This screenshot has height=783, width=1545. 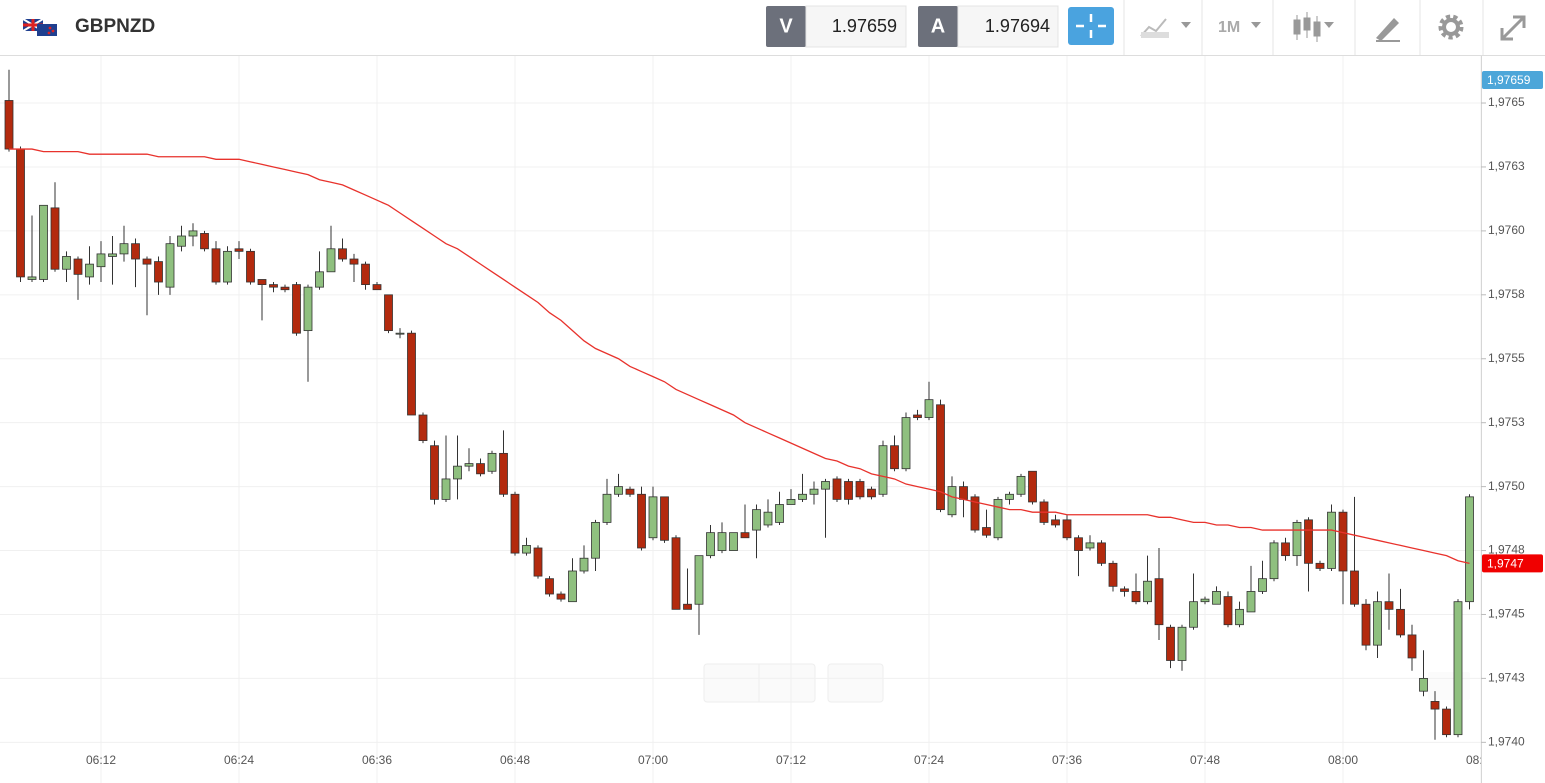 I want to click on fullscreen-button, so click(x=1513, y=28).